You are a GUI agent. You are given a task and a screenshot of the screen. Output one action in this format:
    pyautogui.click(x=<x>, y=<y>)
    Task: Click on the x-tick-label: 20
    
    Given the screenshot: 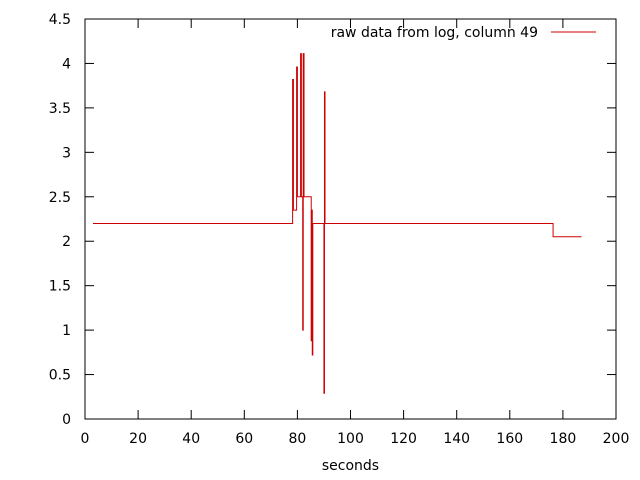 What is the action you would take?
    pyautogui.click(x=138, y=439)
    